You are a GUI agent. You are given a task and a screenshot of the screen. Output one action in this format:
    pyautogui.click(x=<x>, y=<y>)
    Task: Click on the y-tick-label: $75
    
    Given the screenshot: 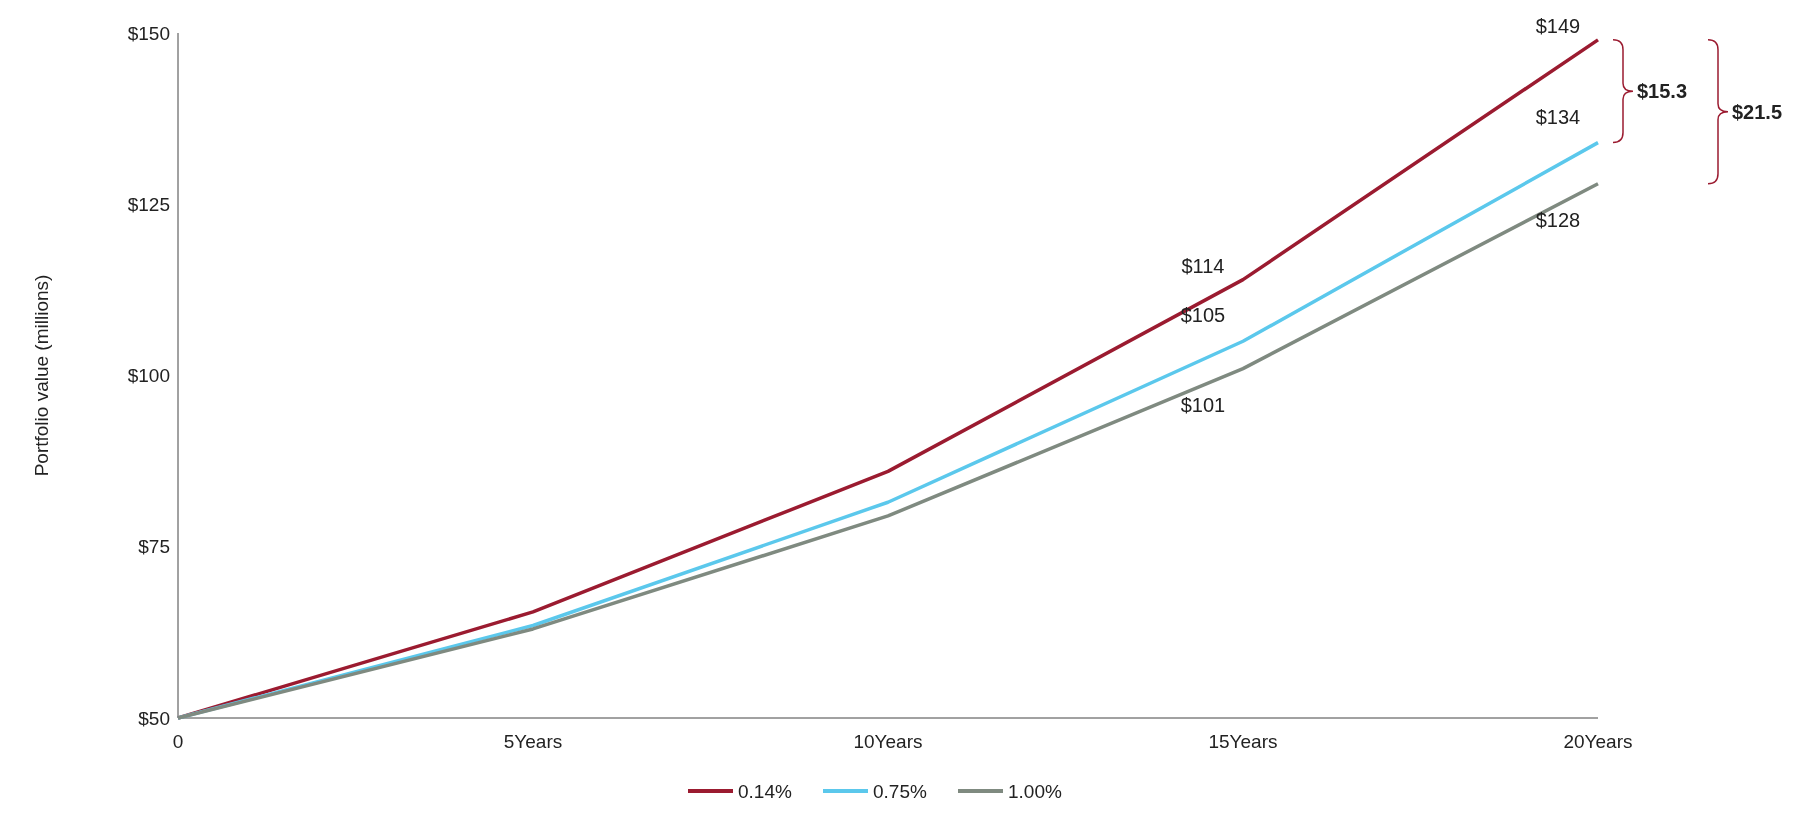 What is the action you would take?
    pyautogui.click(x=154, y=547)
    